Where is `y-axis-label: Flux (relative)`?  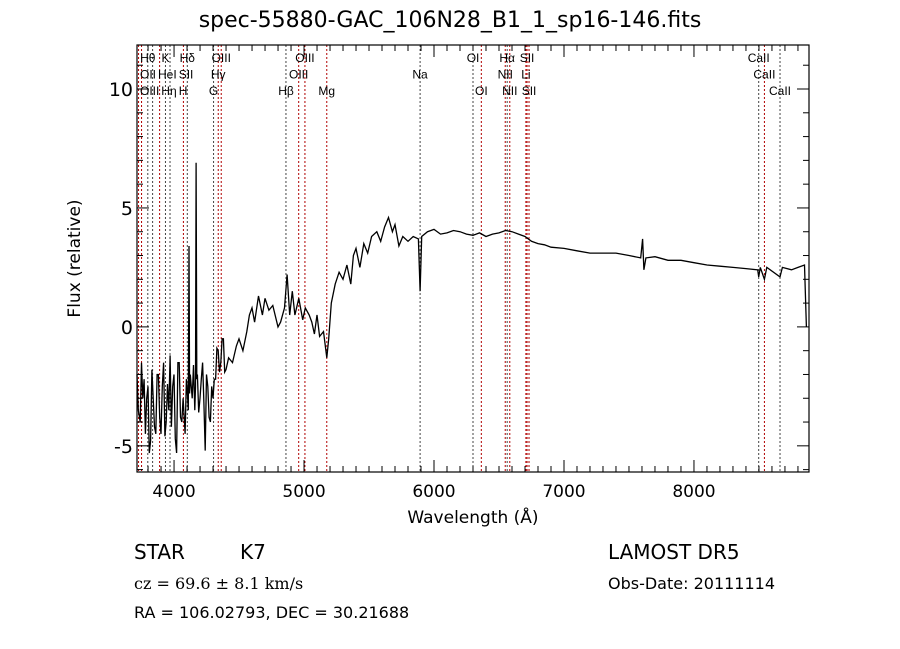
y-axis-label: Flux (relative) is located at coordinates (75, 258).